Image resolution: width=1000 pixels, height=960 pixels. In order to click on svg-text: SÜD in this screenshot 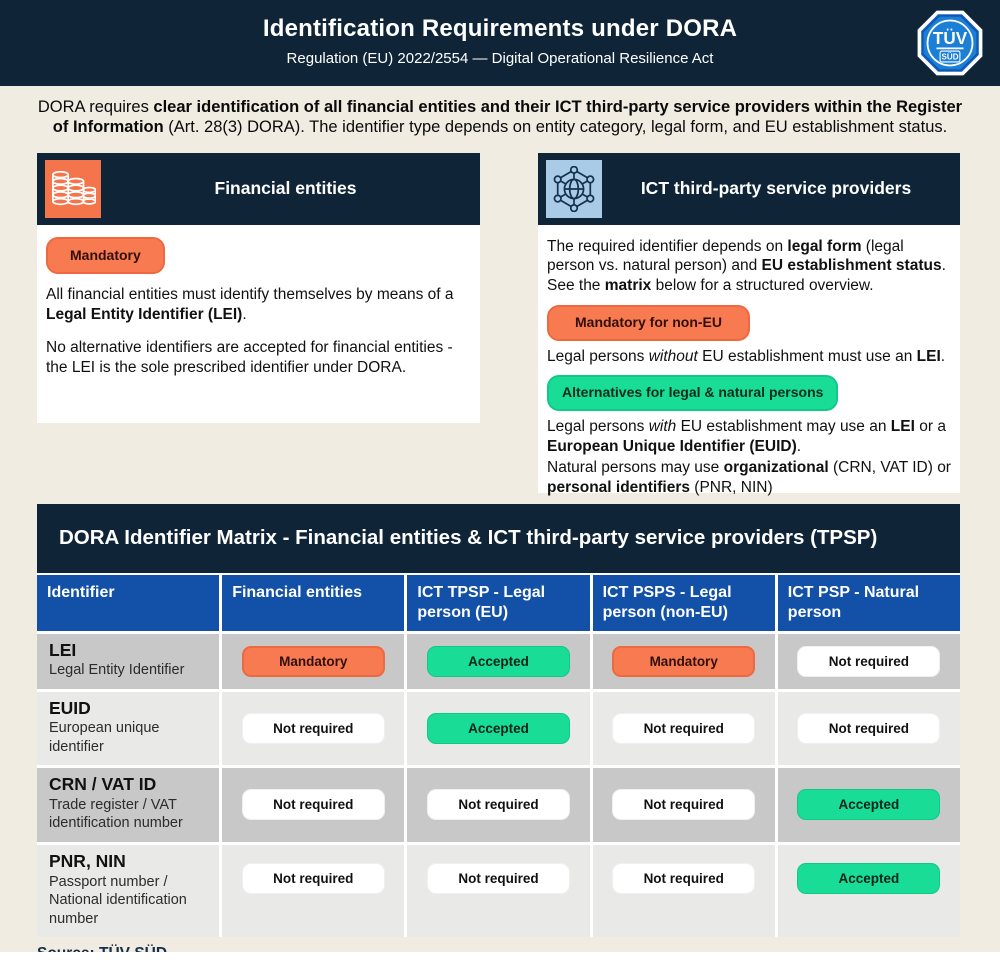, I will do `click(949, 57)`.